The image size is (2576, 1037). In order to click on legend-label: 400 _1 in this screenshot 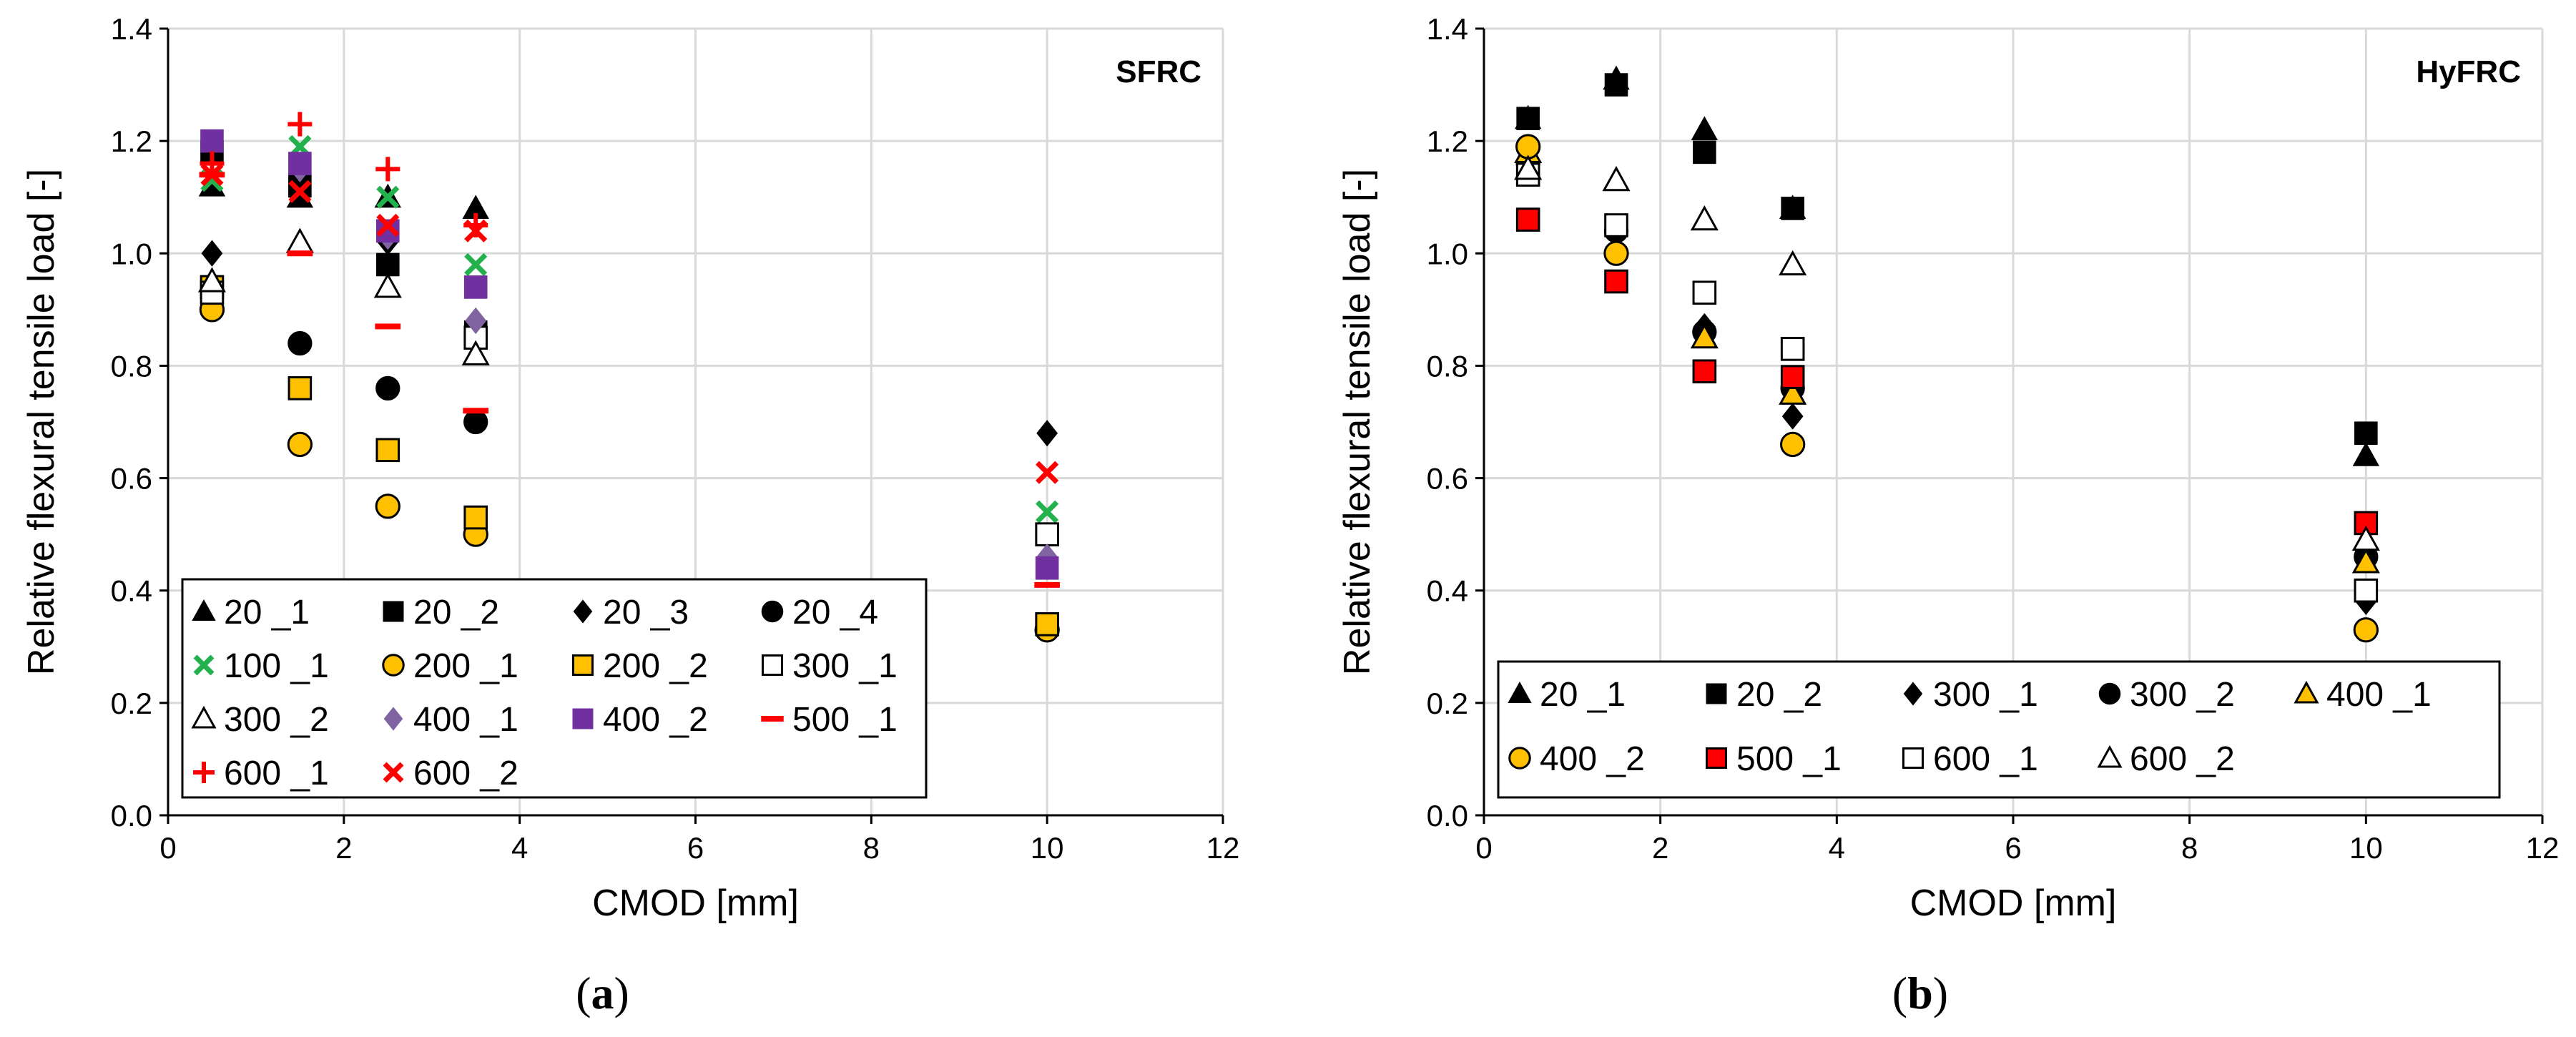, I will do `click(2379, 695)`.